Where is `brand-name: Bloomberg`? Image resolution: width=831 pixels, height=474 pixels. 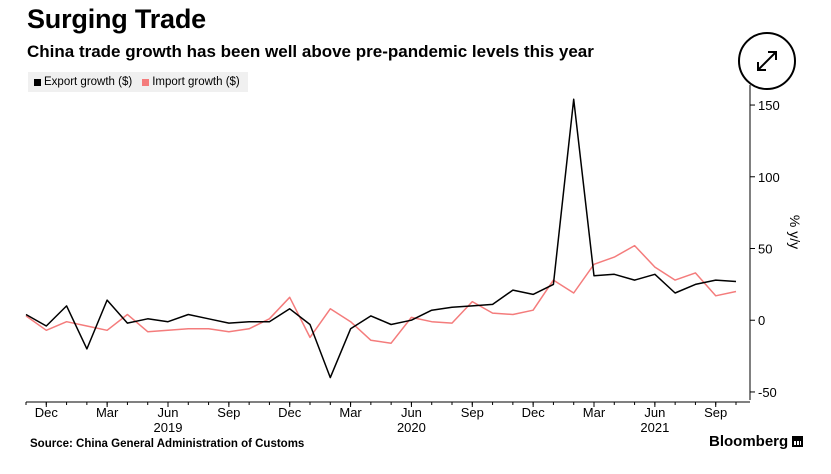 brand-name: Bloomberg is located at coordinates (749, 441).